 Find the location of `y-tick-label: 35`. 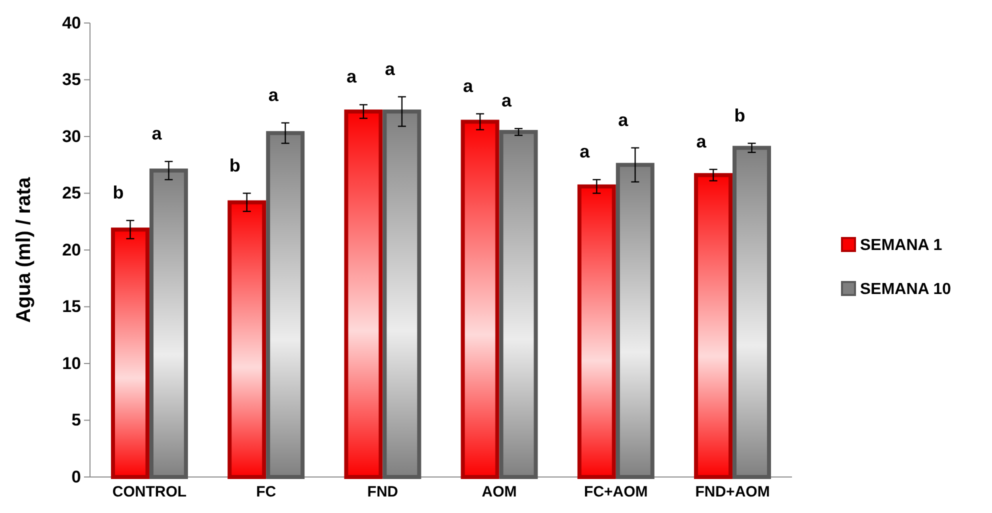

y-tick-label: 35 is located at coordinates (71, 80).